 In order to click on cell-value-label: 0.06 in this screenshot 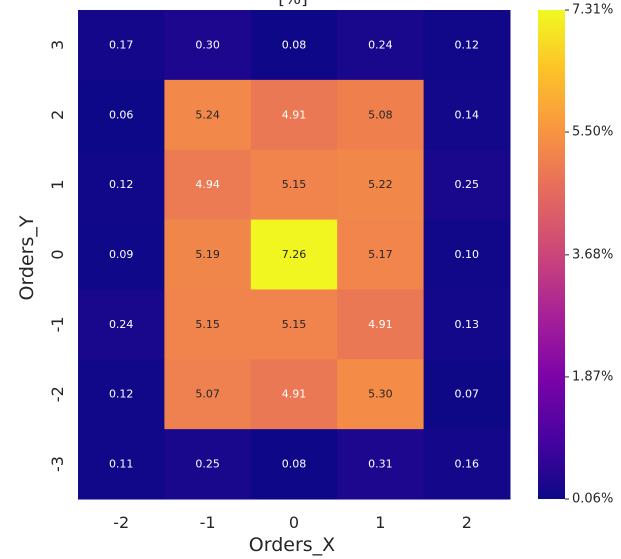, I will do `click(121, 114)`.